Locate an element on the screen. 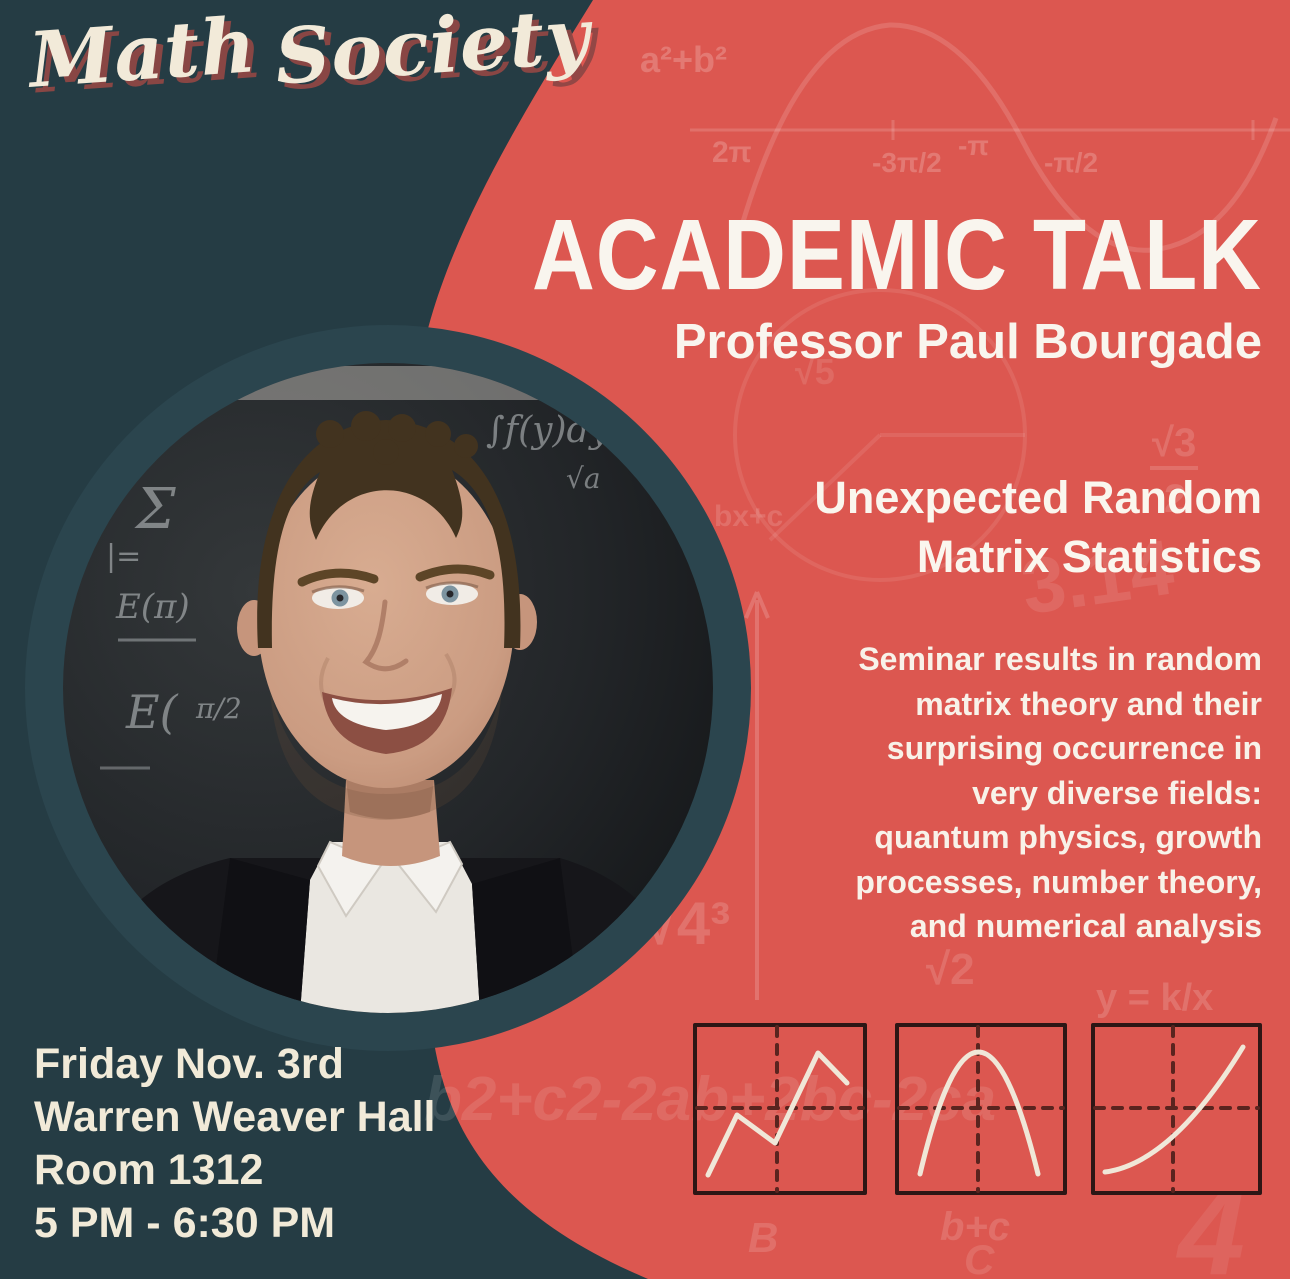  brand-word-math: Math is located at coordinates (143, 52).